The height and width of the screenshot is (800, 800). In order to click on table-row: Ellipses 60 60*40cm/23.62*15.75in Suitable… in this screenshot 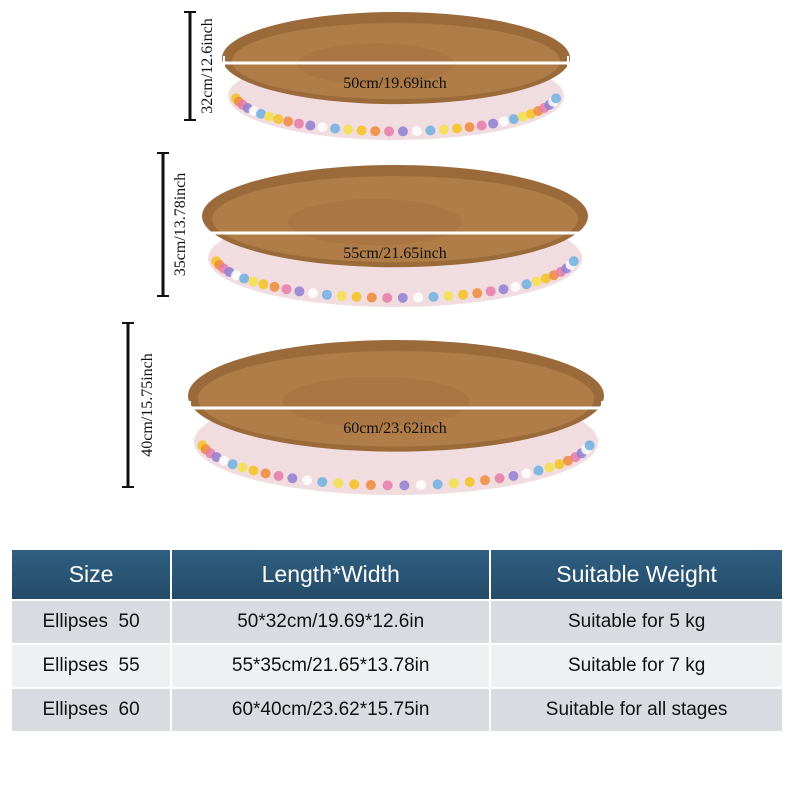, I will do `click(397, 710)`.